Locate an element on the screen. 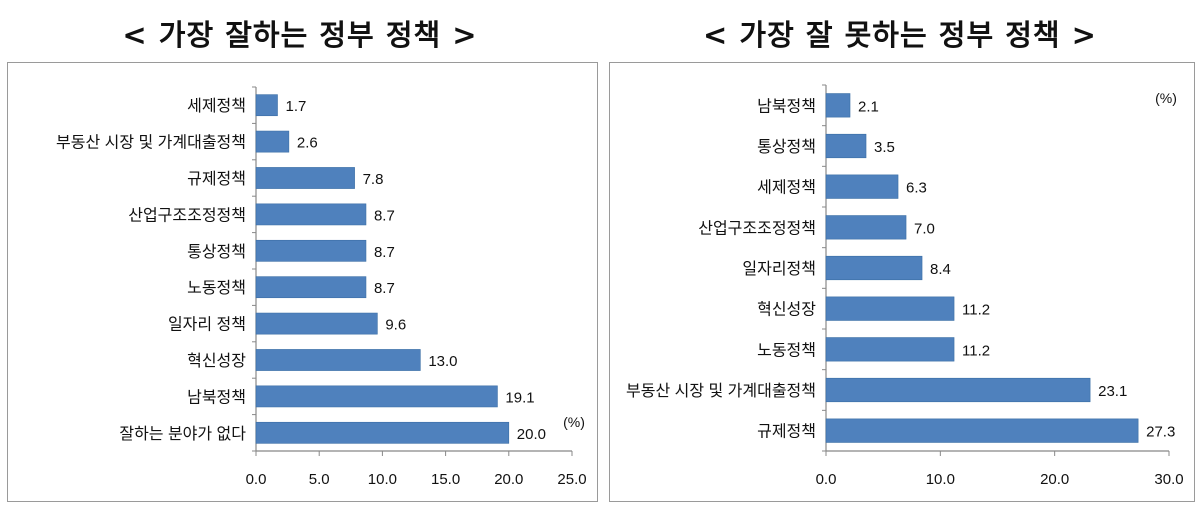 Image resolution: width=1200 pixels, height=506 pixels. data-label: 2.1 is located at coordinates (868, 106).